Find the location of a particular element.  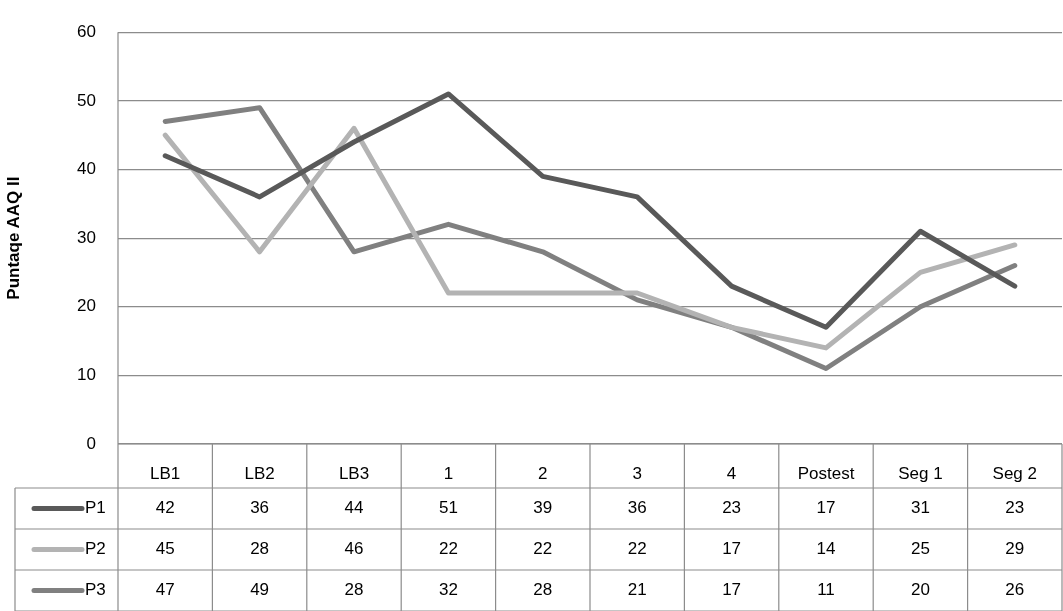

data-label: 14 is located at coordinates (826, 549).